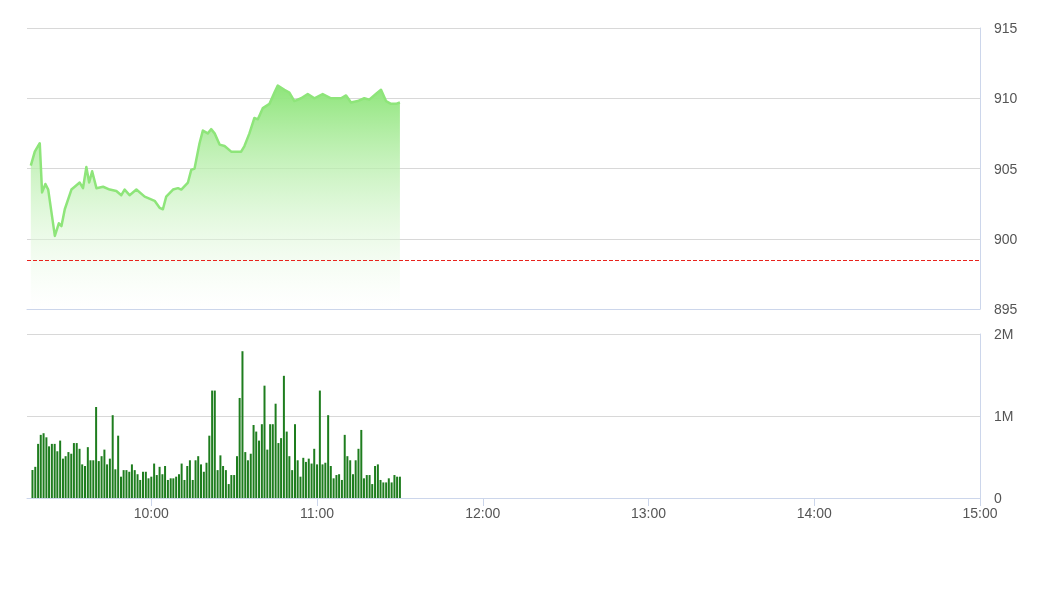  Describe the element at coordinates (1004, 416) in the screenshot. I see `y-tick-label: 1M` at that location.